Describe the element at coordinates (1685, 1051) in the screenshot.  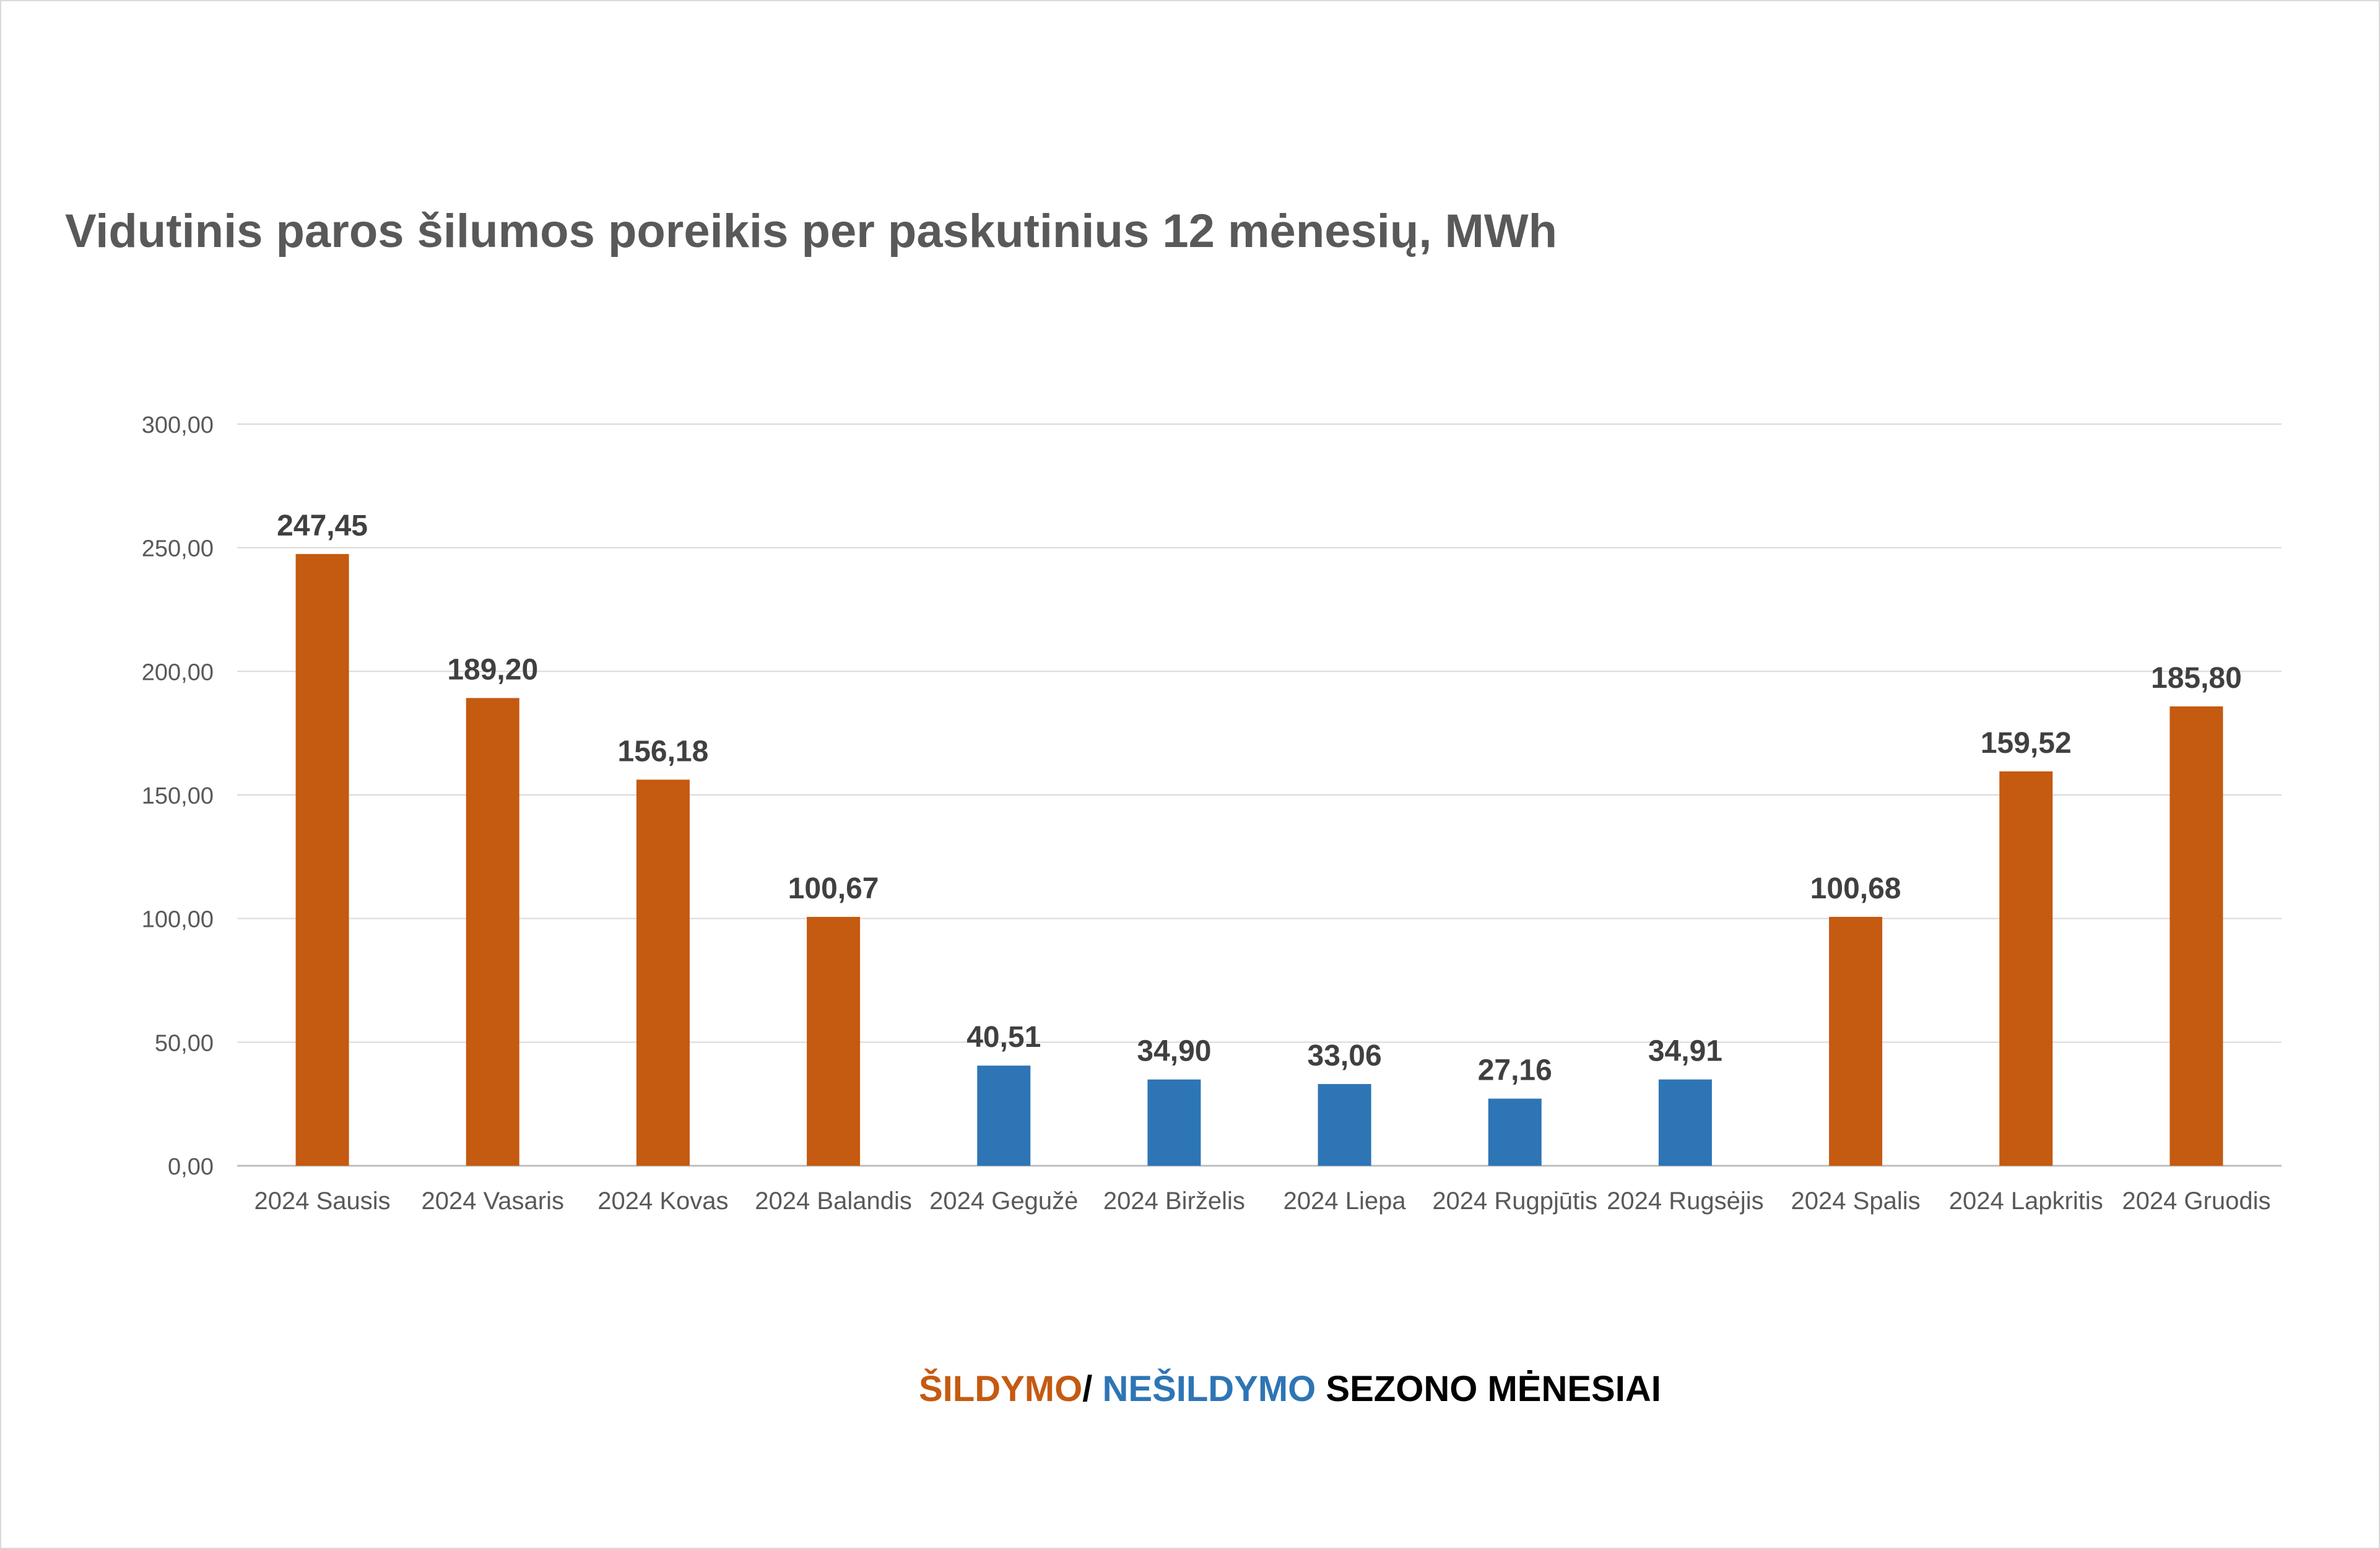
I see `data-label: 34,91` at that location.